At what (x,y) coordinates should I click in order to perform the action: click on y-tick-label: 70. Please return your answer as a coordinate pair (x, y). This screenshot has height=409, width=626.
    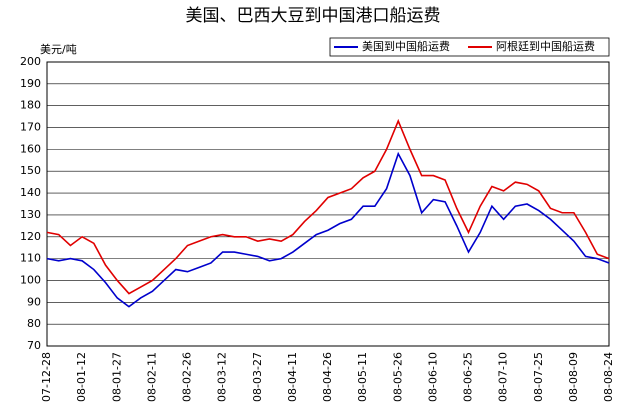
    Looking at the image, I should click on (34, 345).